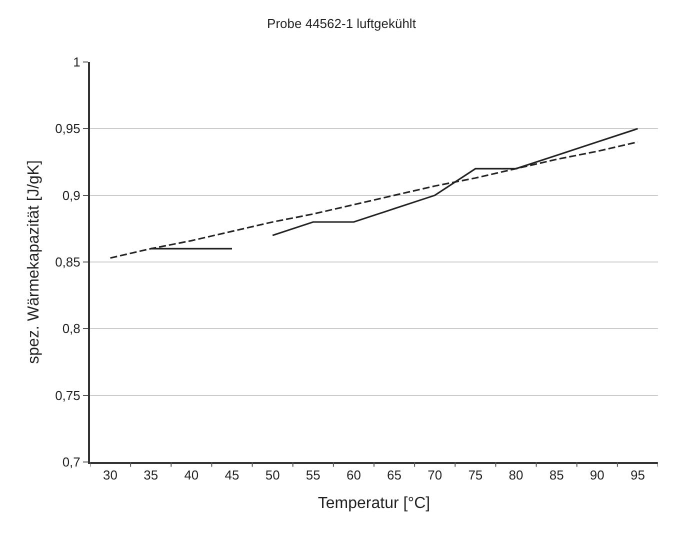 Image resolution: width=683 pixels, height=537 pixels. I want to click on y-tick-label: 0,9, so click(71, 195).